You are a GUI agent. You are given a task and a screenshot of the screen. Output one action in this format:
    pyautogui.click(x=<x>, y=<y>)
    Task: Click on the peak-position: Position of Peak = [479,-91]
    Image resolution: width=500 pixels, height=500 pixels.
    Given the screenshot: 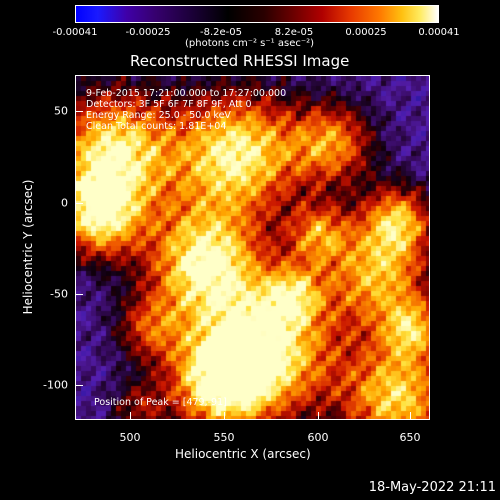 What is the action you would take?
    pyautogui.click(x=160, y=402)
    